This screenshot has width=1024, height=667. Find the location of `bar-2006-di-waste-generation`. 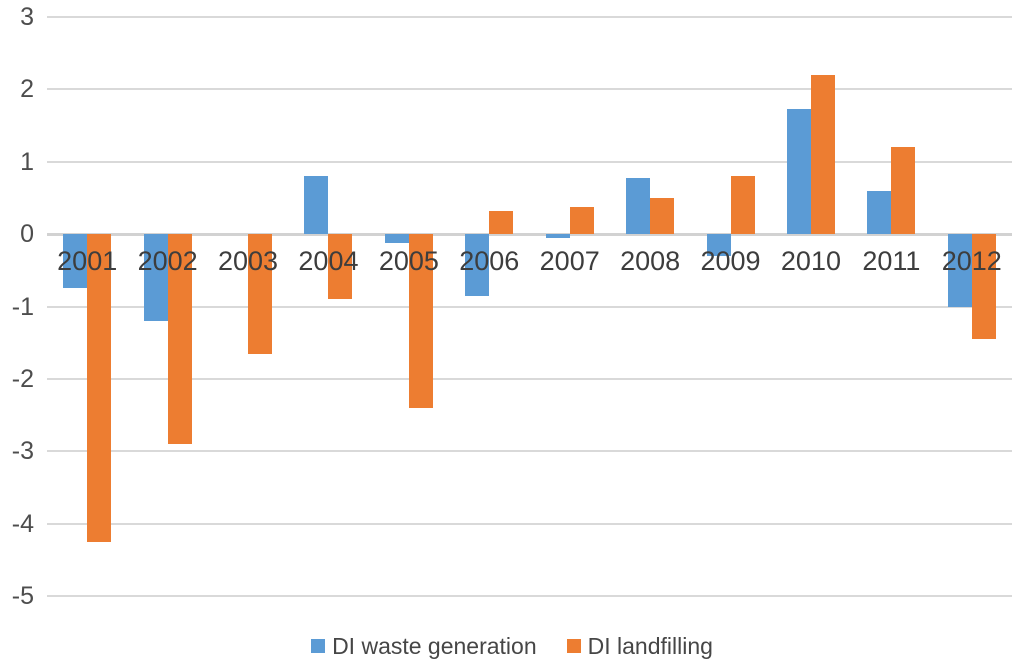

bar-2006-di-waste-generation is located at coordinates (477, 265).